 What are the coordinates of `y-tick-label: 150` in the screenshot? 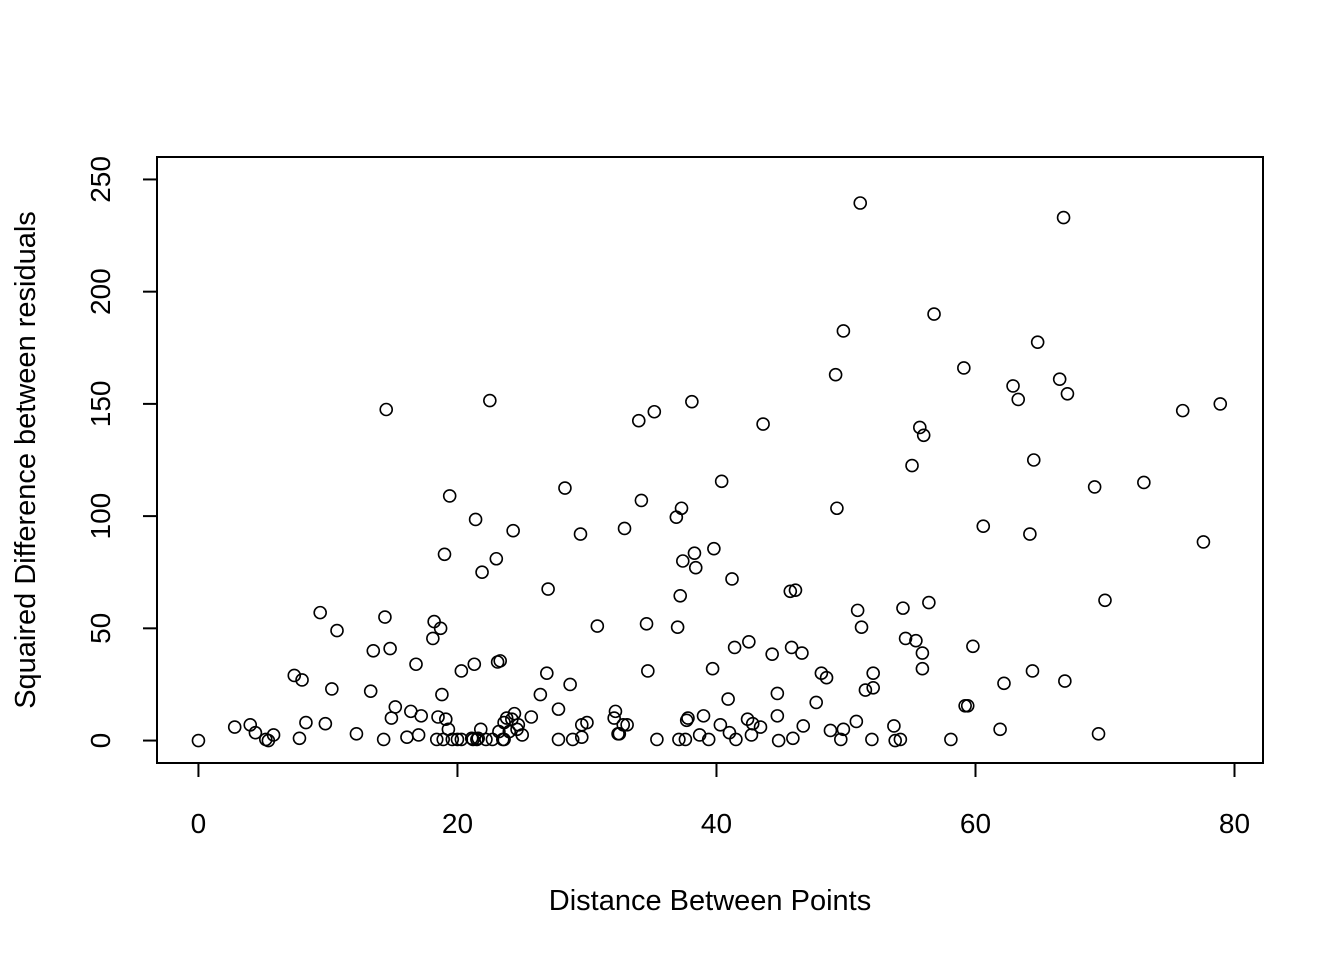 It's located at (100, 404).